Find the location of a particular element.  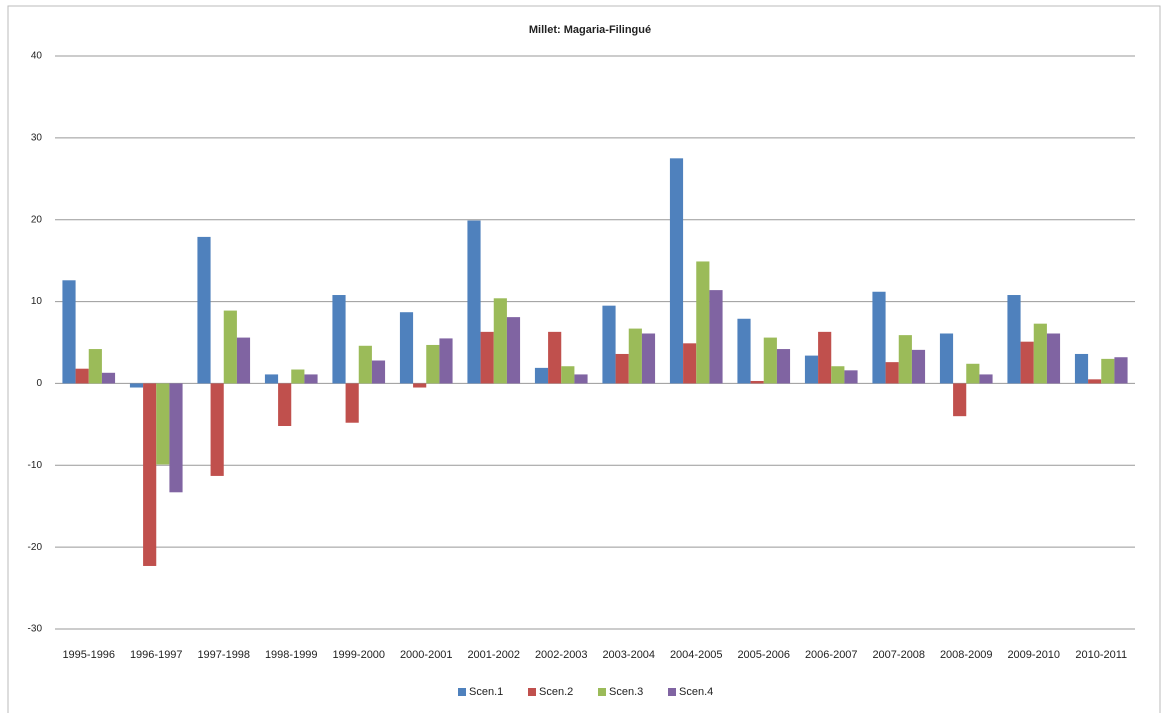

y-tick-label: -10 is located at coordinates (35, 465).